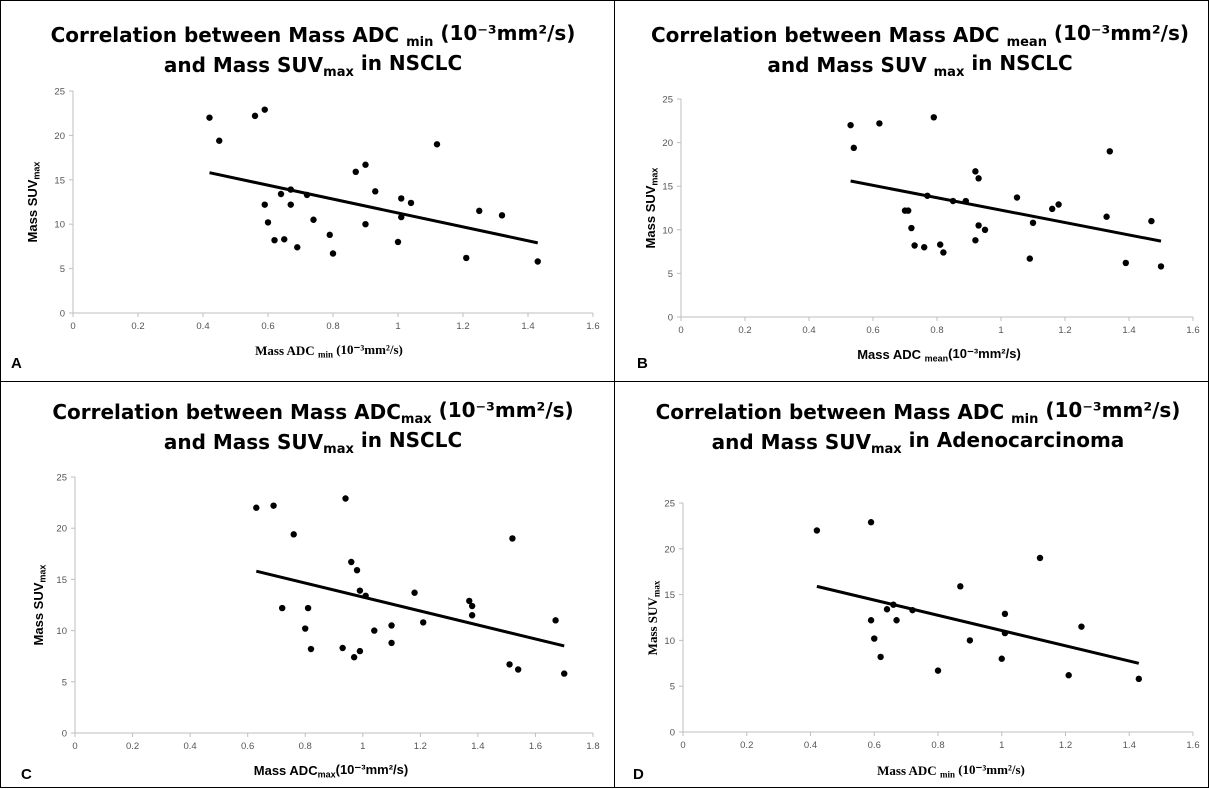 The width and height of the screenshot is (1209, 789). Describe the element at coordinates (669, 595) in the screenshot. I see `y-tick-label: 15` at that location.